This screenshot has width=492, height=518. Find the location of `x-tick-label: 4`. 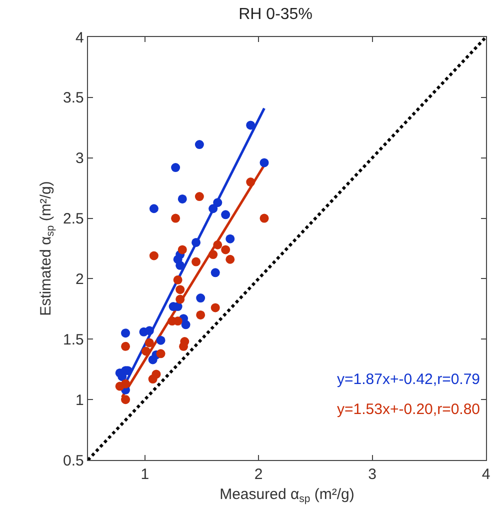

x-tick-label: 4 is located at coordinates (486, 475).